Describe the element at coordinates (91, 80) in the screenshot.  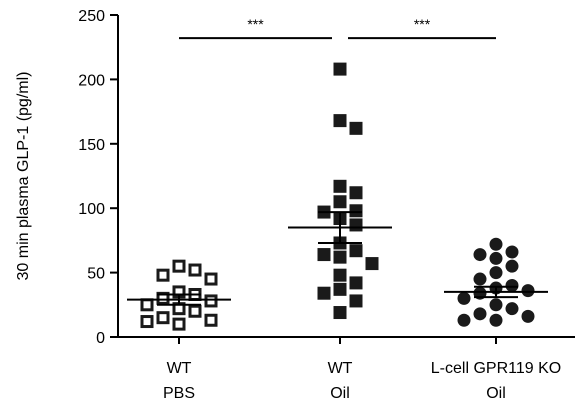
I see `y-tick-label: 200` at that location.